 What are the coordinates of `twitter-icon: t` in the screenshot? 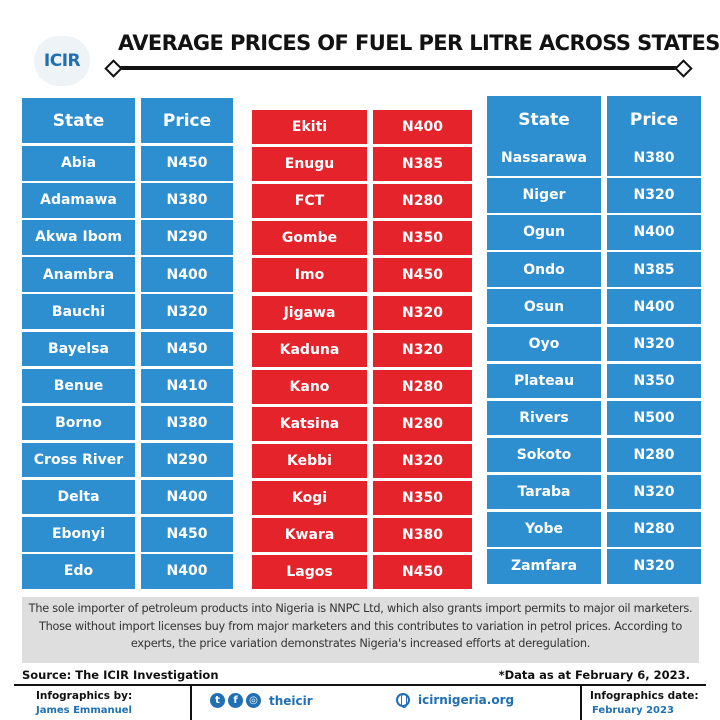 It's located at (217, 700).